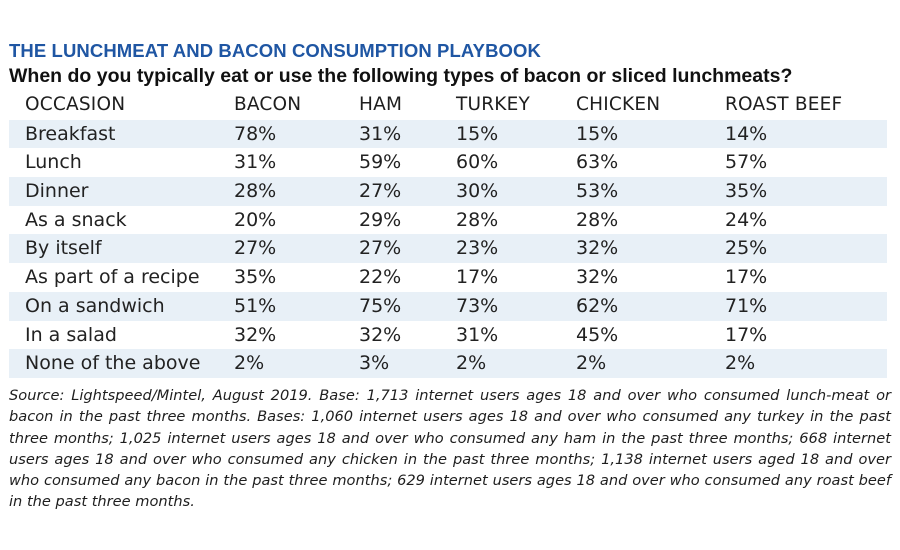  What do you see at coordinates (746, 219) in the screenshot?
I see `value-cell-roast-beef: 24%` at bounding box center [746, 219].